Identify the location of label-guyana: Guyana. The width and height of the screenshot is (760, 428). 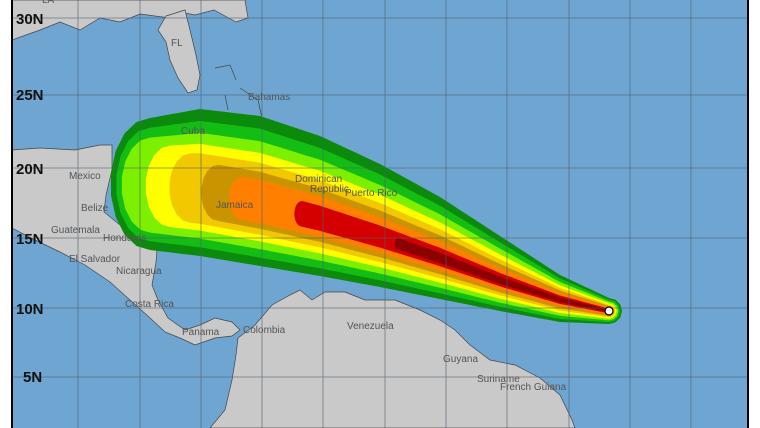
(460, 359).